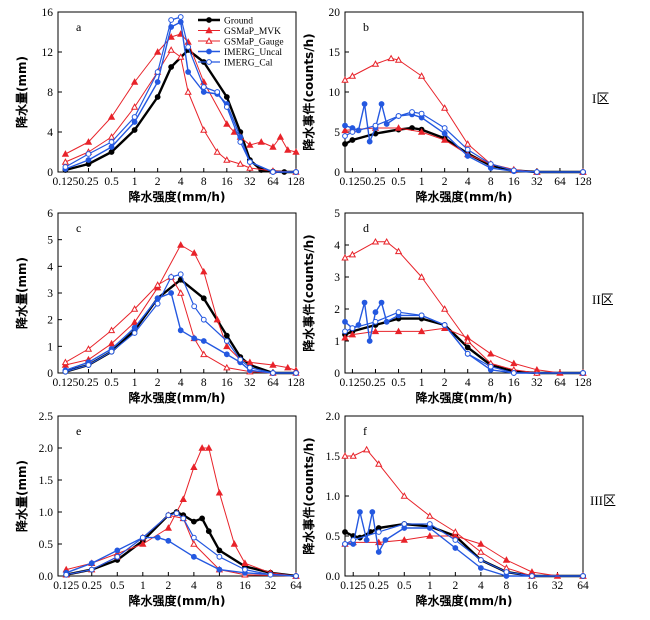  I want to click on y-tick-label: 0, so click(337, 374).